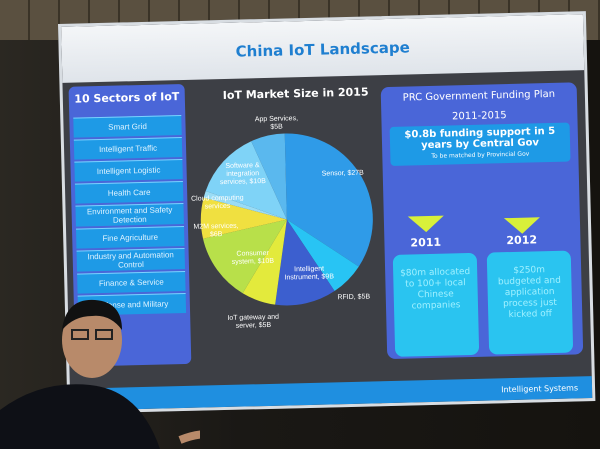  What do you see at coordinates (276, 123) in the screenshot?
I see `pie-label: App Services, $5B` at bounding box center [276, 123].